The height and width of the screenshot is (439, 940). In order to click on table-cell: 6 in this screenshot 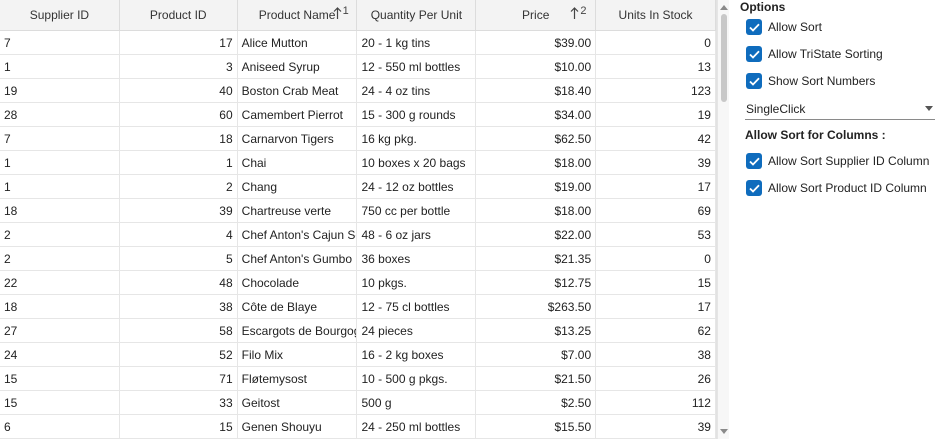, I will do `click(60, 426)`.